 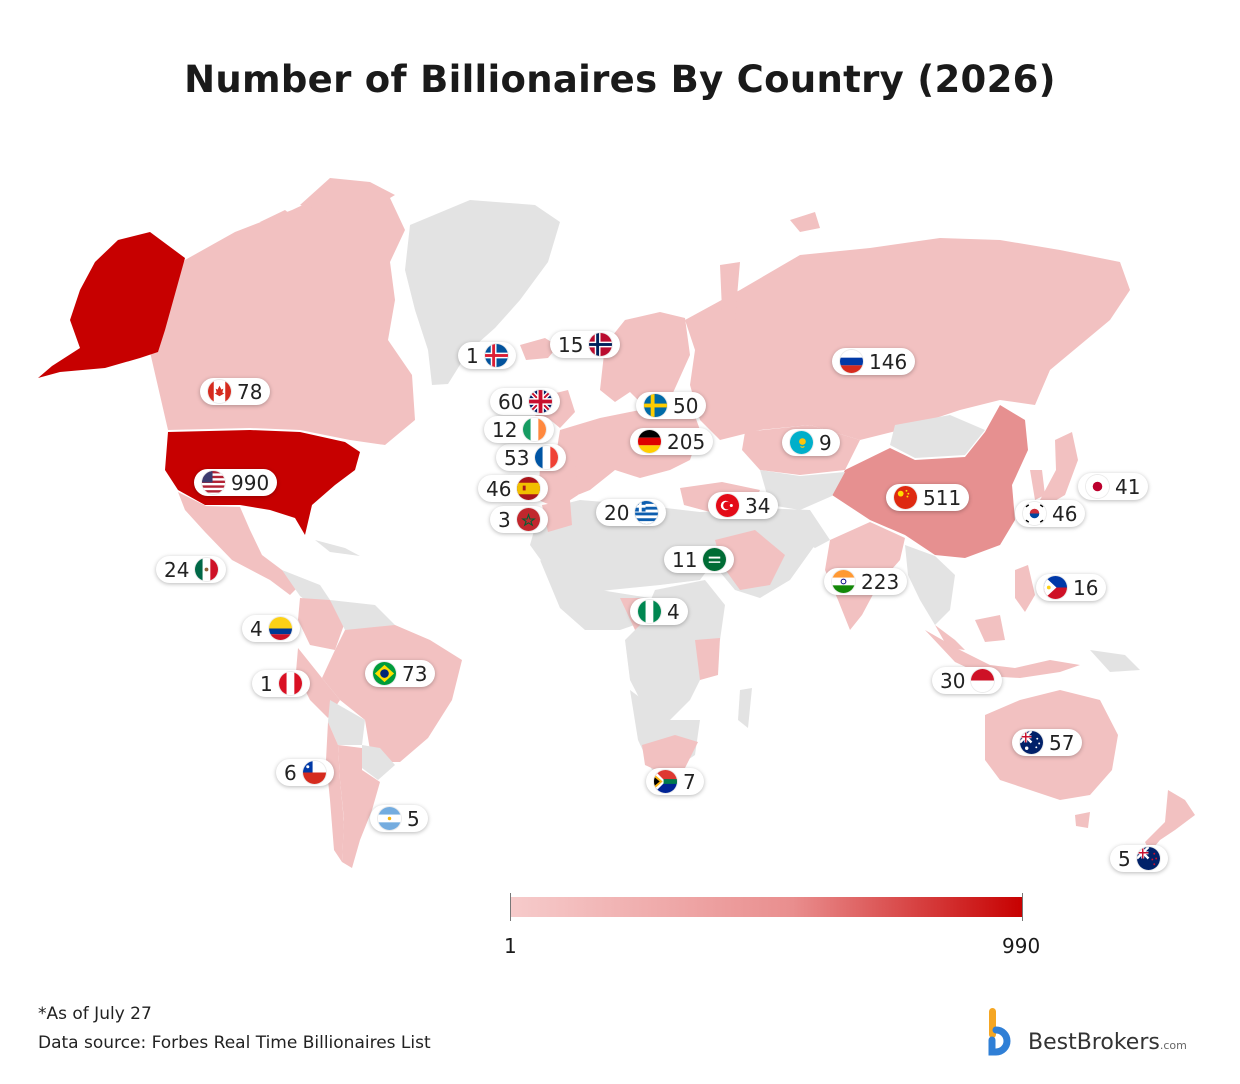 I want to click on region-new-zealand, so click(x=1170, y=821).